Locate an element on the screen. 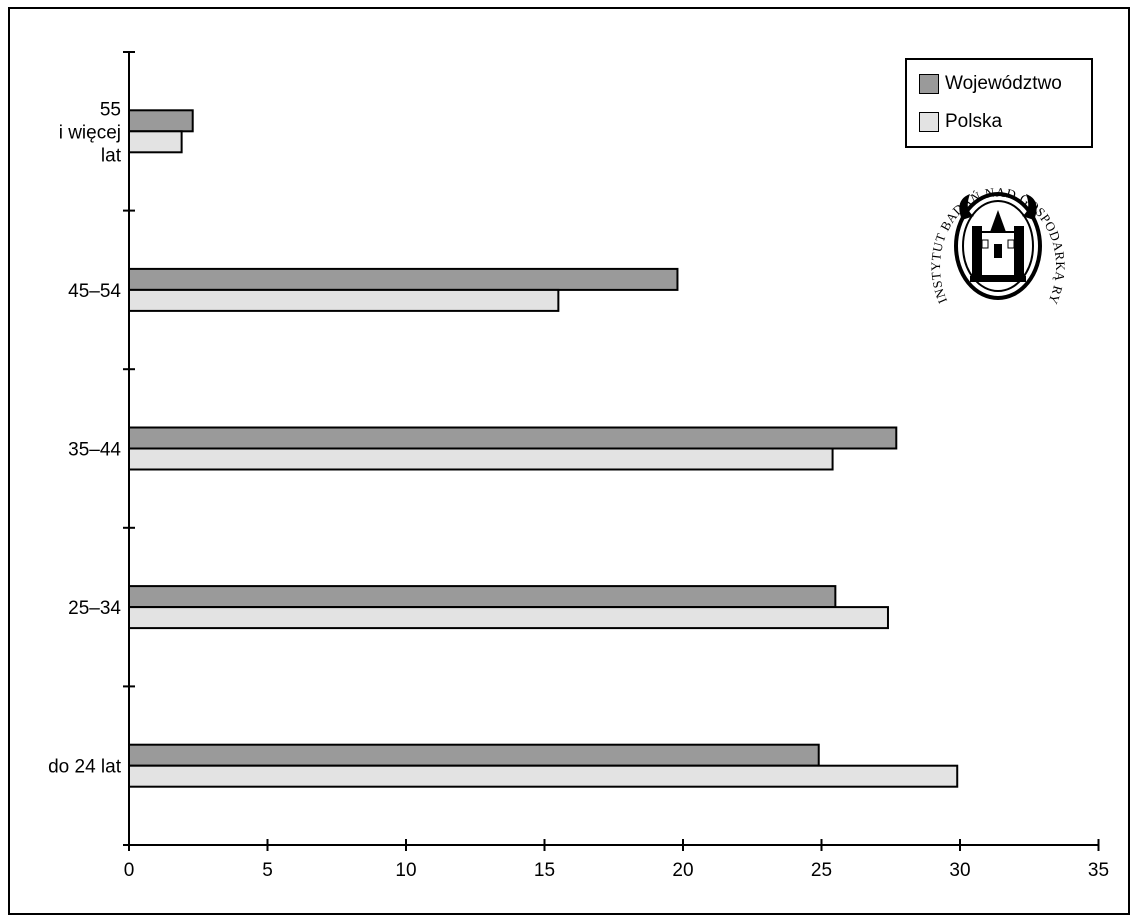 Image resolution: width=1135 pixels, height=919 pixels. legend-label-wojewodztwo: Województwo is located at coordinates (1003, 83).